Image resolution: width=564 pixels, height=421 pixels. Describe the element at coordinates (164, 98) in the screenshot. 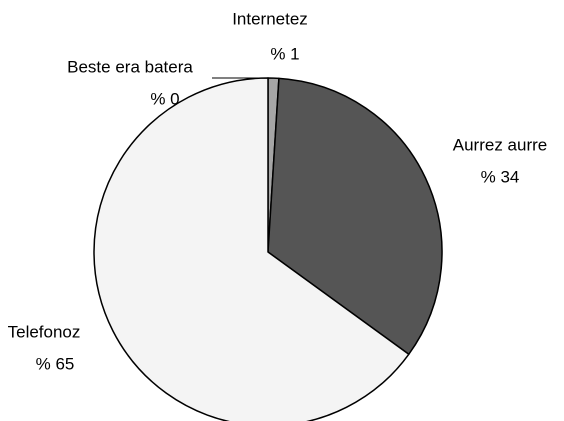

I see `slice-value-label: % 0` at that location.